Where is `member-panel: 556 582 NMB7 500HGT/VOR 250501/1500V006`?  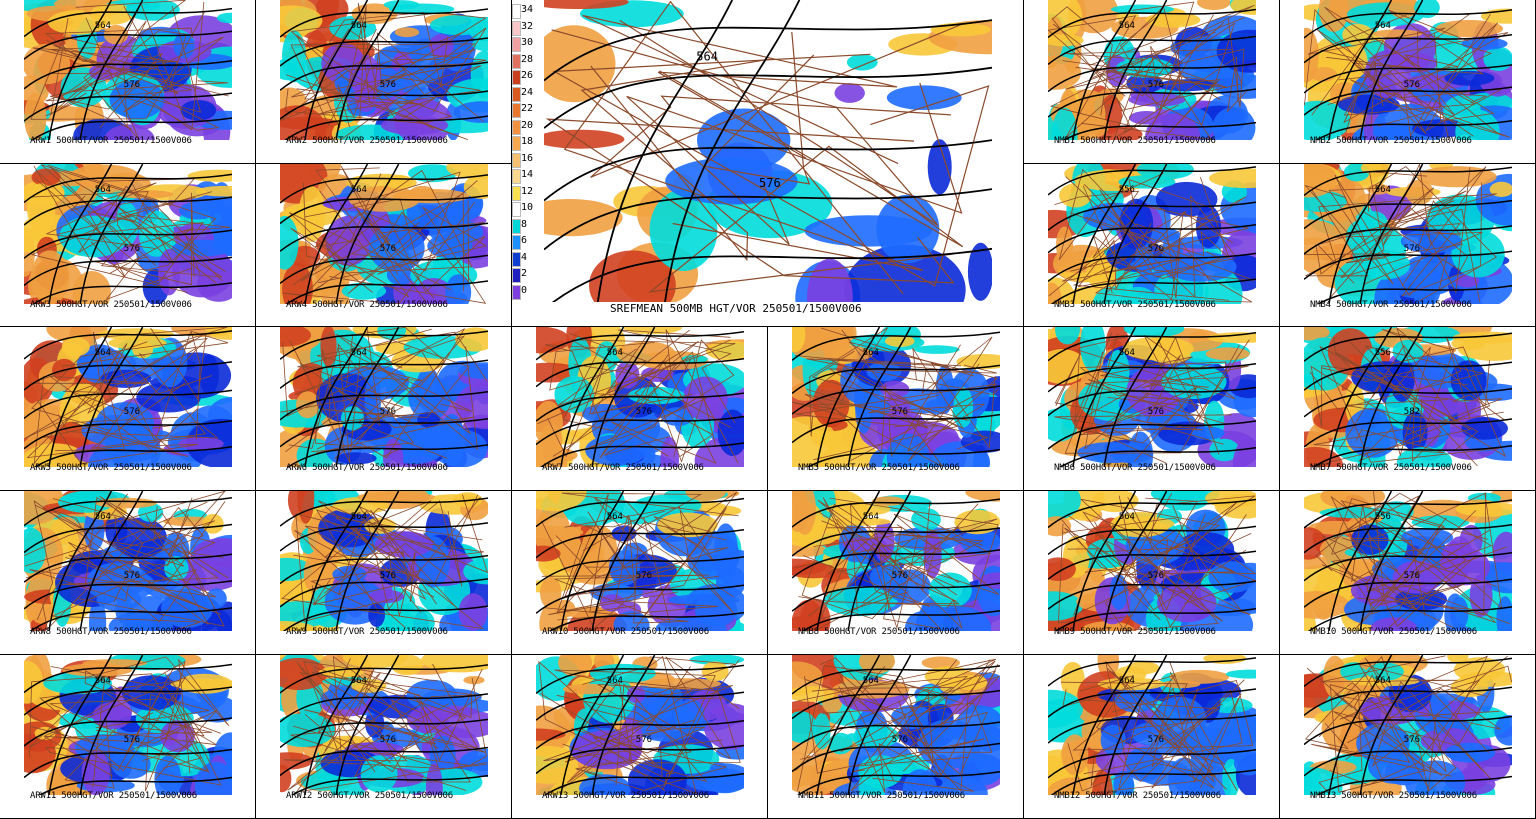
member-panel: 556 582 NMB7 500HGT/VOR 250501/1500V006 is located at coordinates (1408, 409).